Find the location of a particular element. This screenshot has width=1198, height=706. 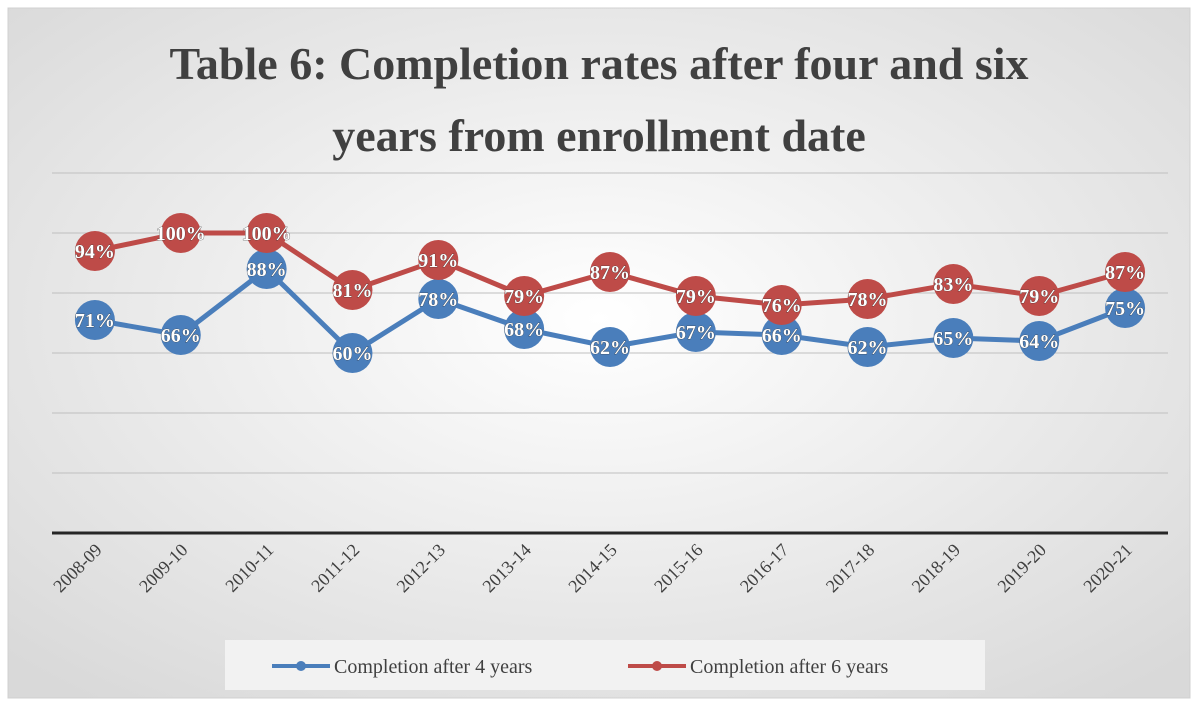

data-label: 68% is located at coordinates (524, 330).